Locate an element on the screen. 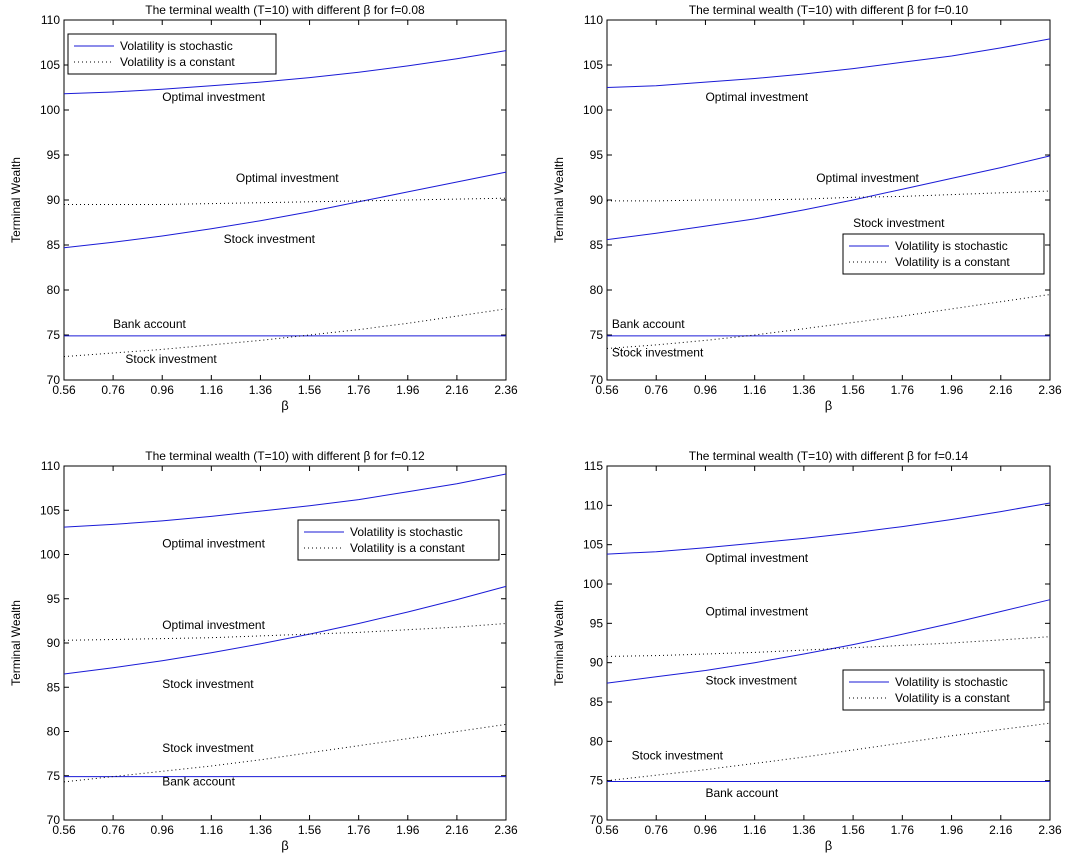 This screenshot has height=855, width=1071. x-tick-label: 2.36 is located at coordinates (506, 390).